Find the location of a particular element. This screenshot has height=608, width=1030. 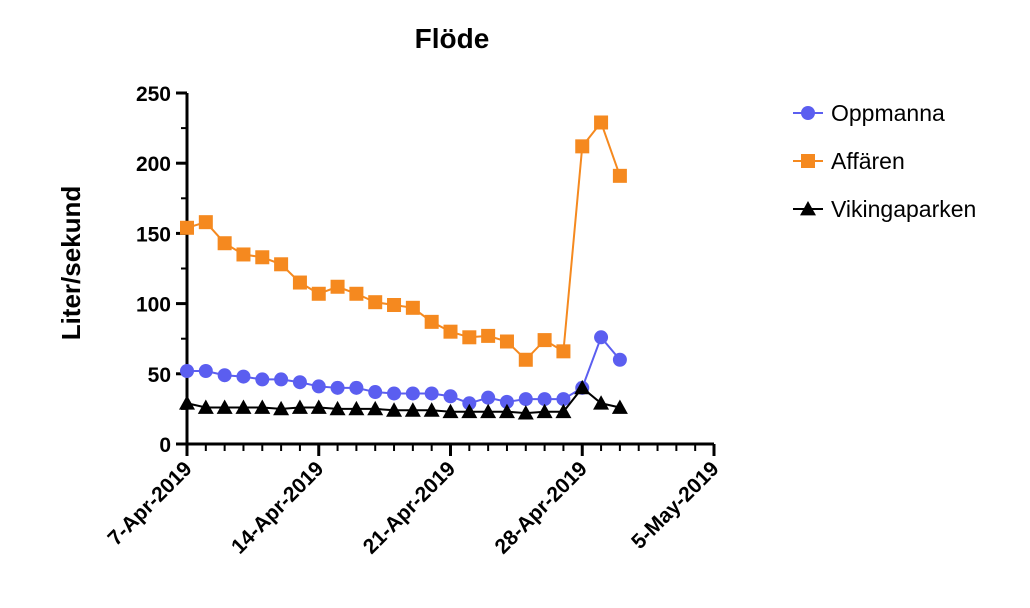

x-tick-label: 7-Apr-2019 is located at coordinates (150, 503).